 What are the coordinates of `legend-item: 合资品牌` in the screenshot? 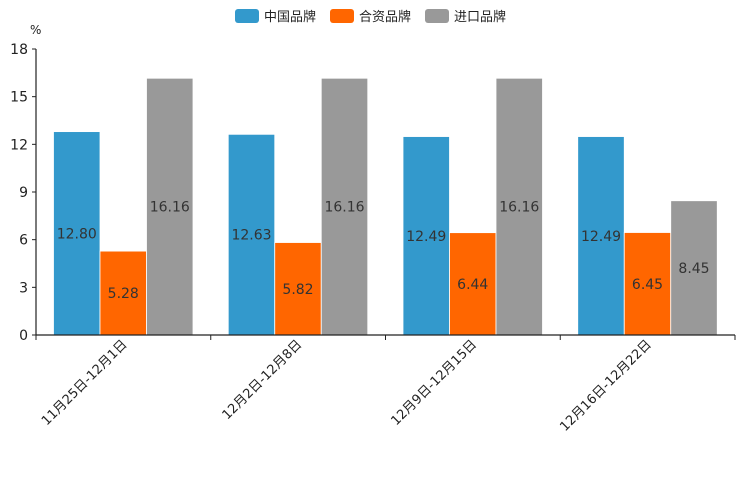 It's located at (370, 17).